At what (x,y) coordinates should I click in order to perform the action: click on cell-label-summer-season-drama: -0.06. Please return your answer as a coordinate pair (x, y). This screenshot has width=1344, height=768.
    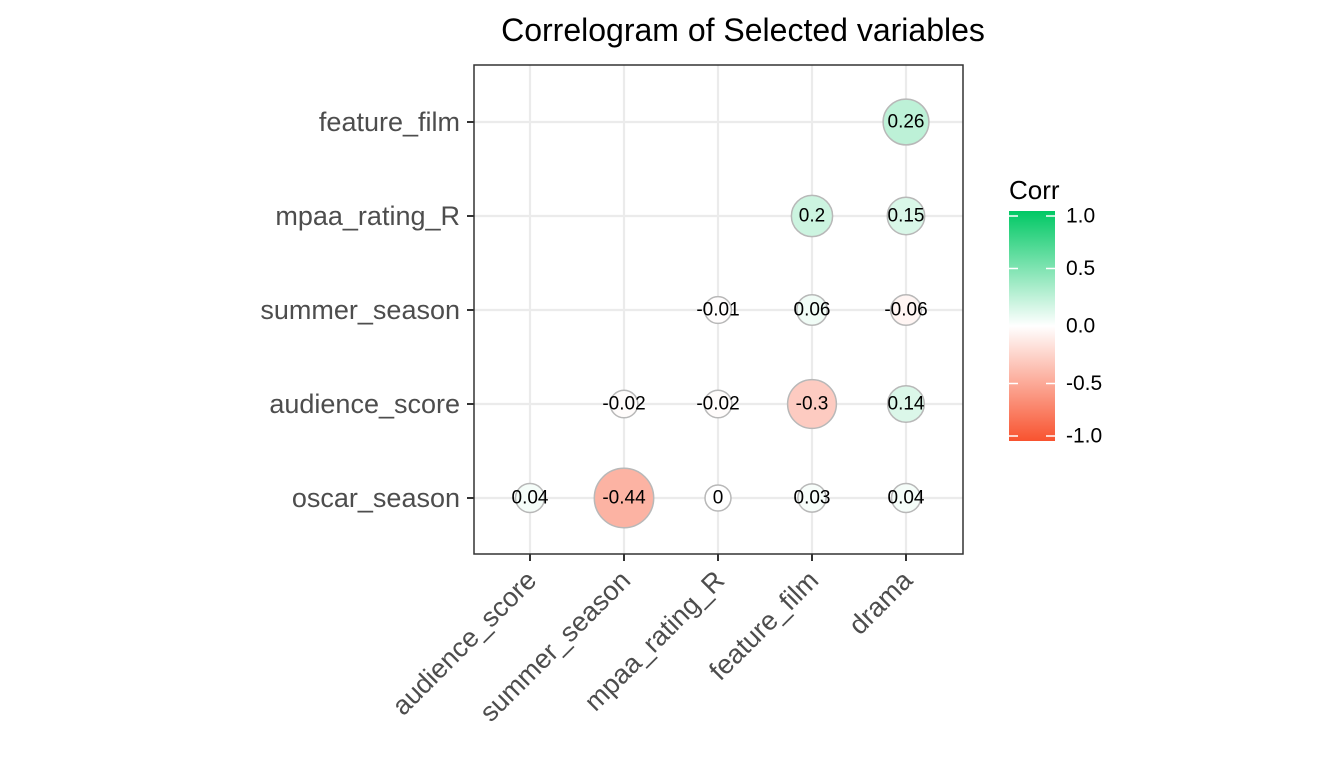
    Looking at the image, I should click on (905, 310).